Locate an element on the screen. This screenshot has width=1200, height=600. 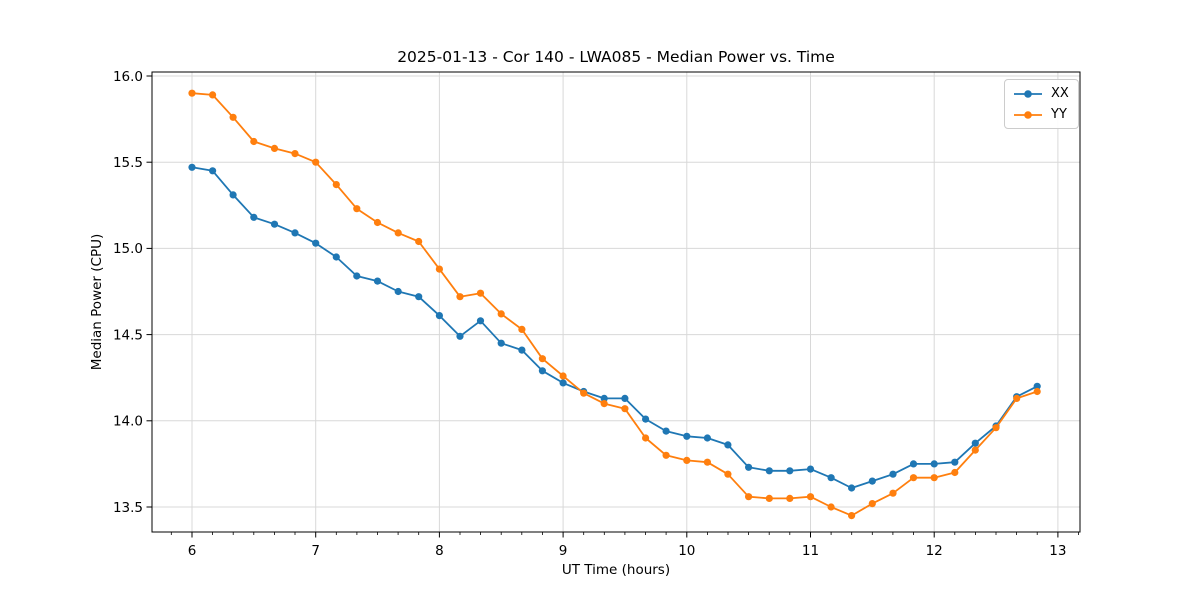
y-tick-label-16.0: 16.0 is located at coordinates (128, 77).